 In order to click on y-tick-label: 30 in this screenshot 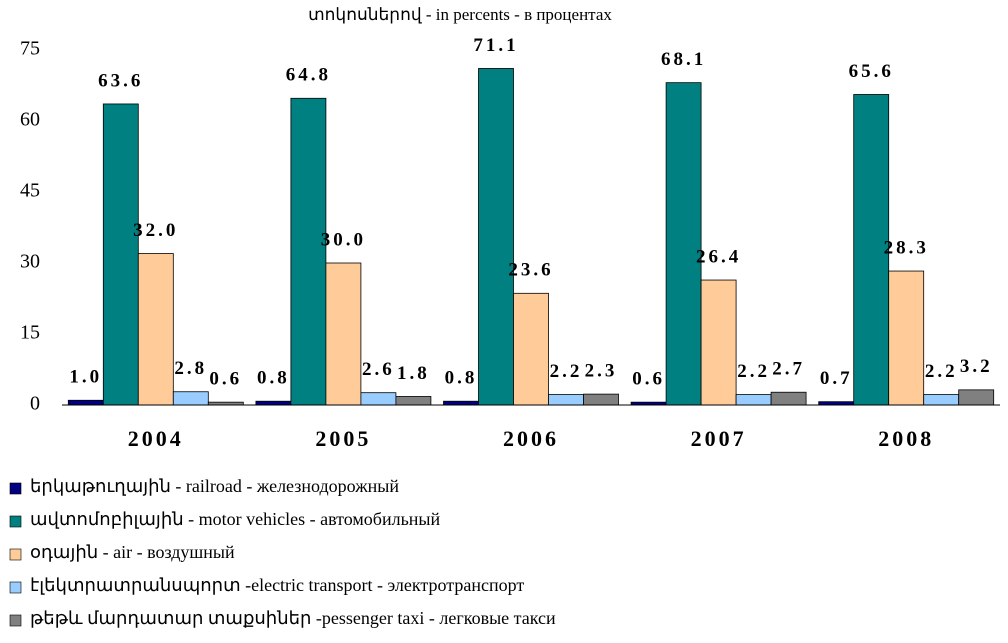, I will do `click(30, 262)`.